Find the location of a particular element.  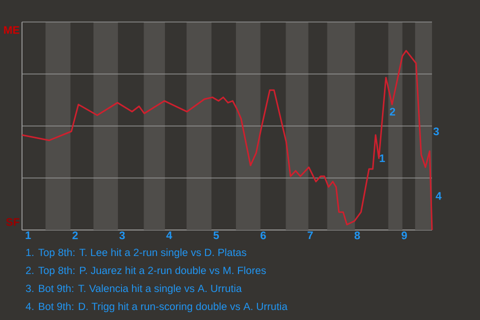

text: 1. Top 8th: T. Lee hit a 2-run single vs D. Platas is located at coordinates (136, 253).